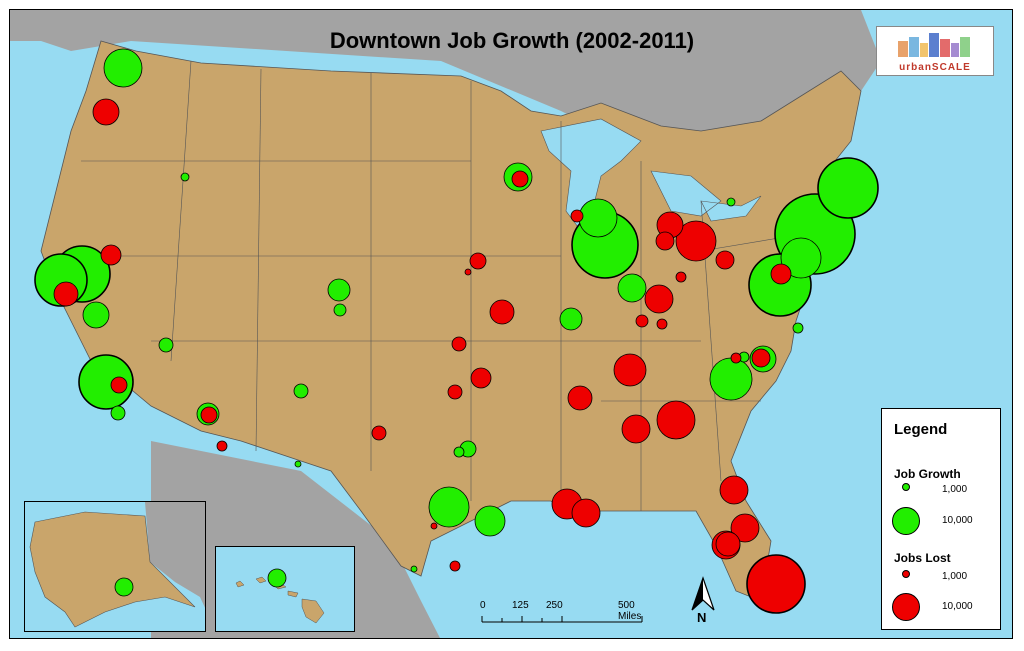 Image resolution: width=1024 pixels, height=651 pixels. What do you see at coordinates (955, 576) in the screenshot?
I see `legend-lost-small-value: 1,000` at bounding box center [955, 576].